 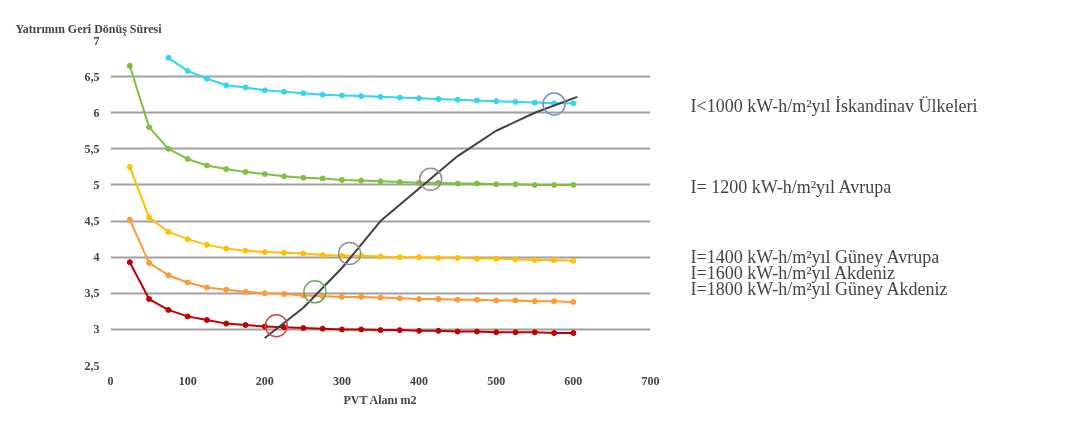 What do you see at coordinates (834, 105) in the screenshot?
I see `text: I<1000 kW-h/m²yıl İskandinav Ülkeleri` at bounding box center [834, 105].